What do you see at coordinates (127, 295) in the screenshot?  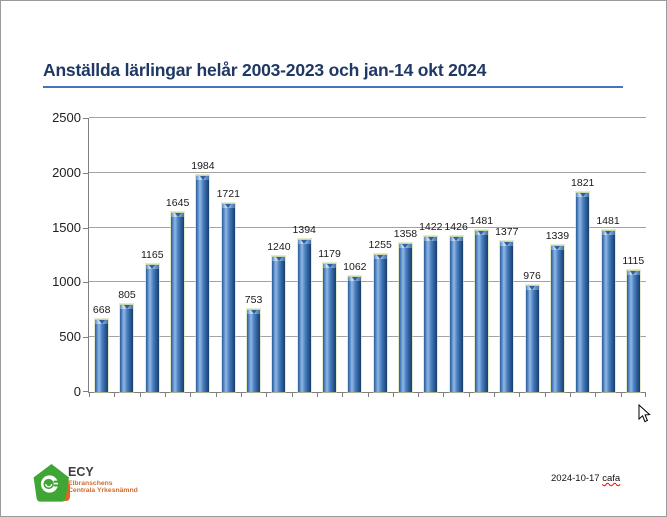 I see `bar-value-label: 805` at bounding box center [127, 295].